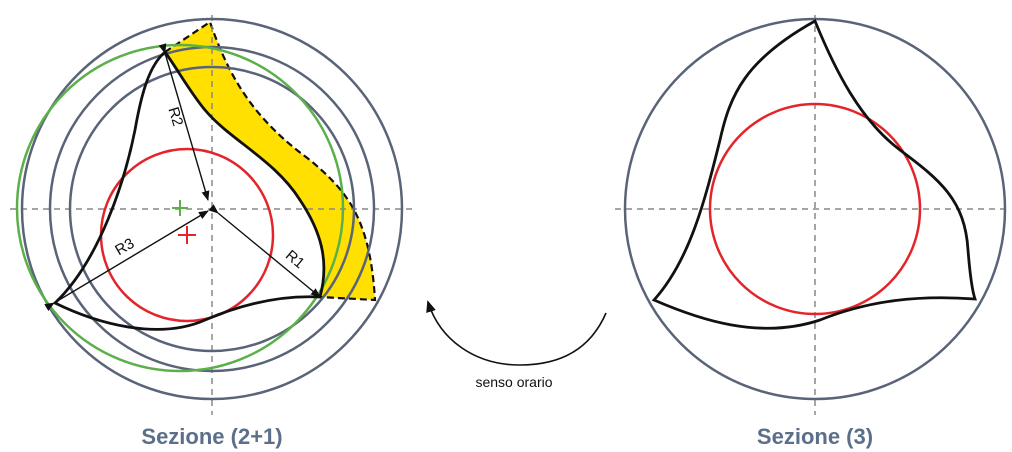 The image size is (1012, 452). What do you see at coordinates (175, 116) in the screenshot?
I see `radius-r2-label: R2` at bounding box center [175, 116].